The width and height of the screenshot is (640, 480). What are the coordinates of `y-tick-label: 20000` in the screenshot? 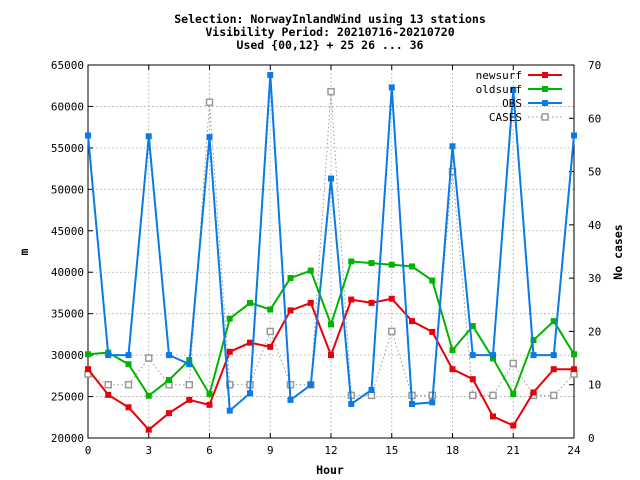 It's located at (67, 438).